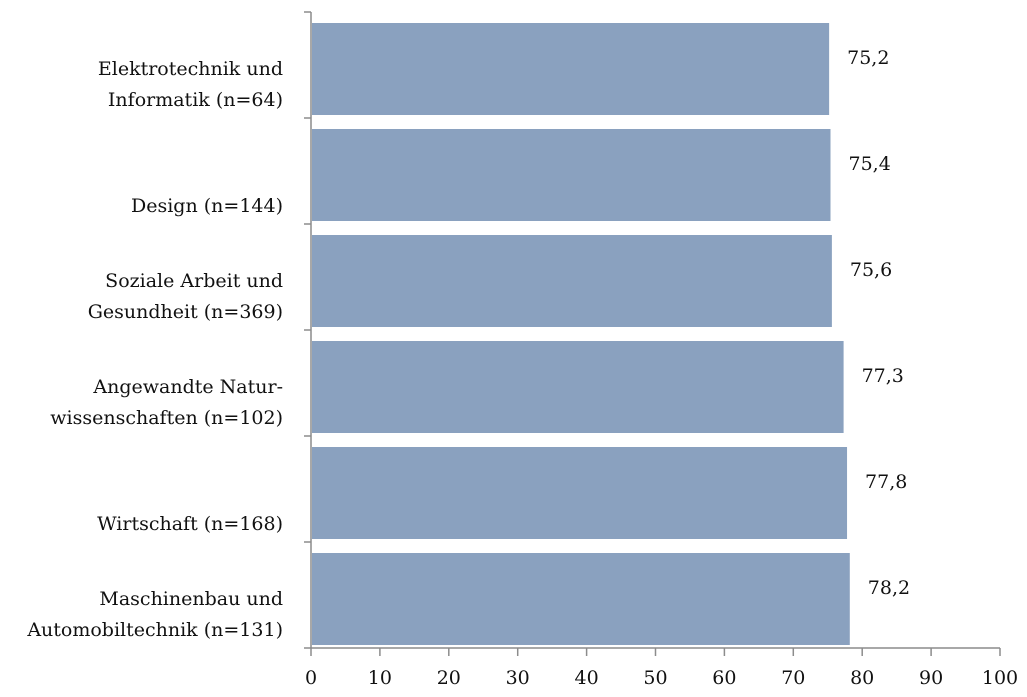 Image resolution: width=1027 pixels, height=697 pixels. Describe the element at coordinates (194, 281) in the screenshot. I see `category-label-2-line-0: Soziale Arbeit und` at that location.